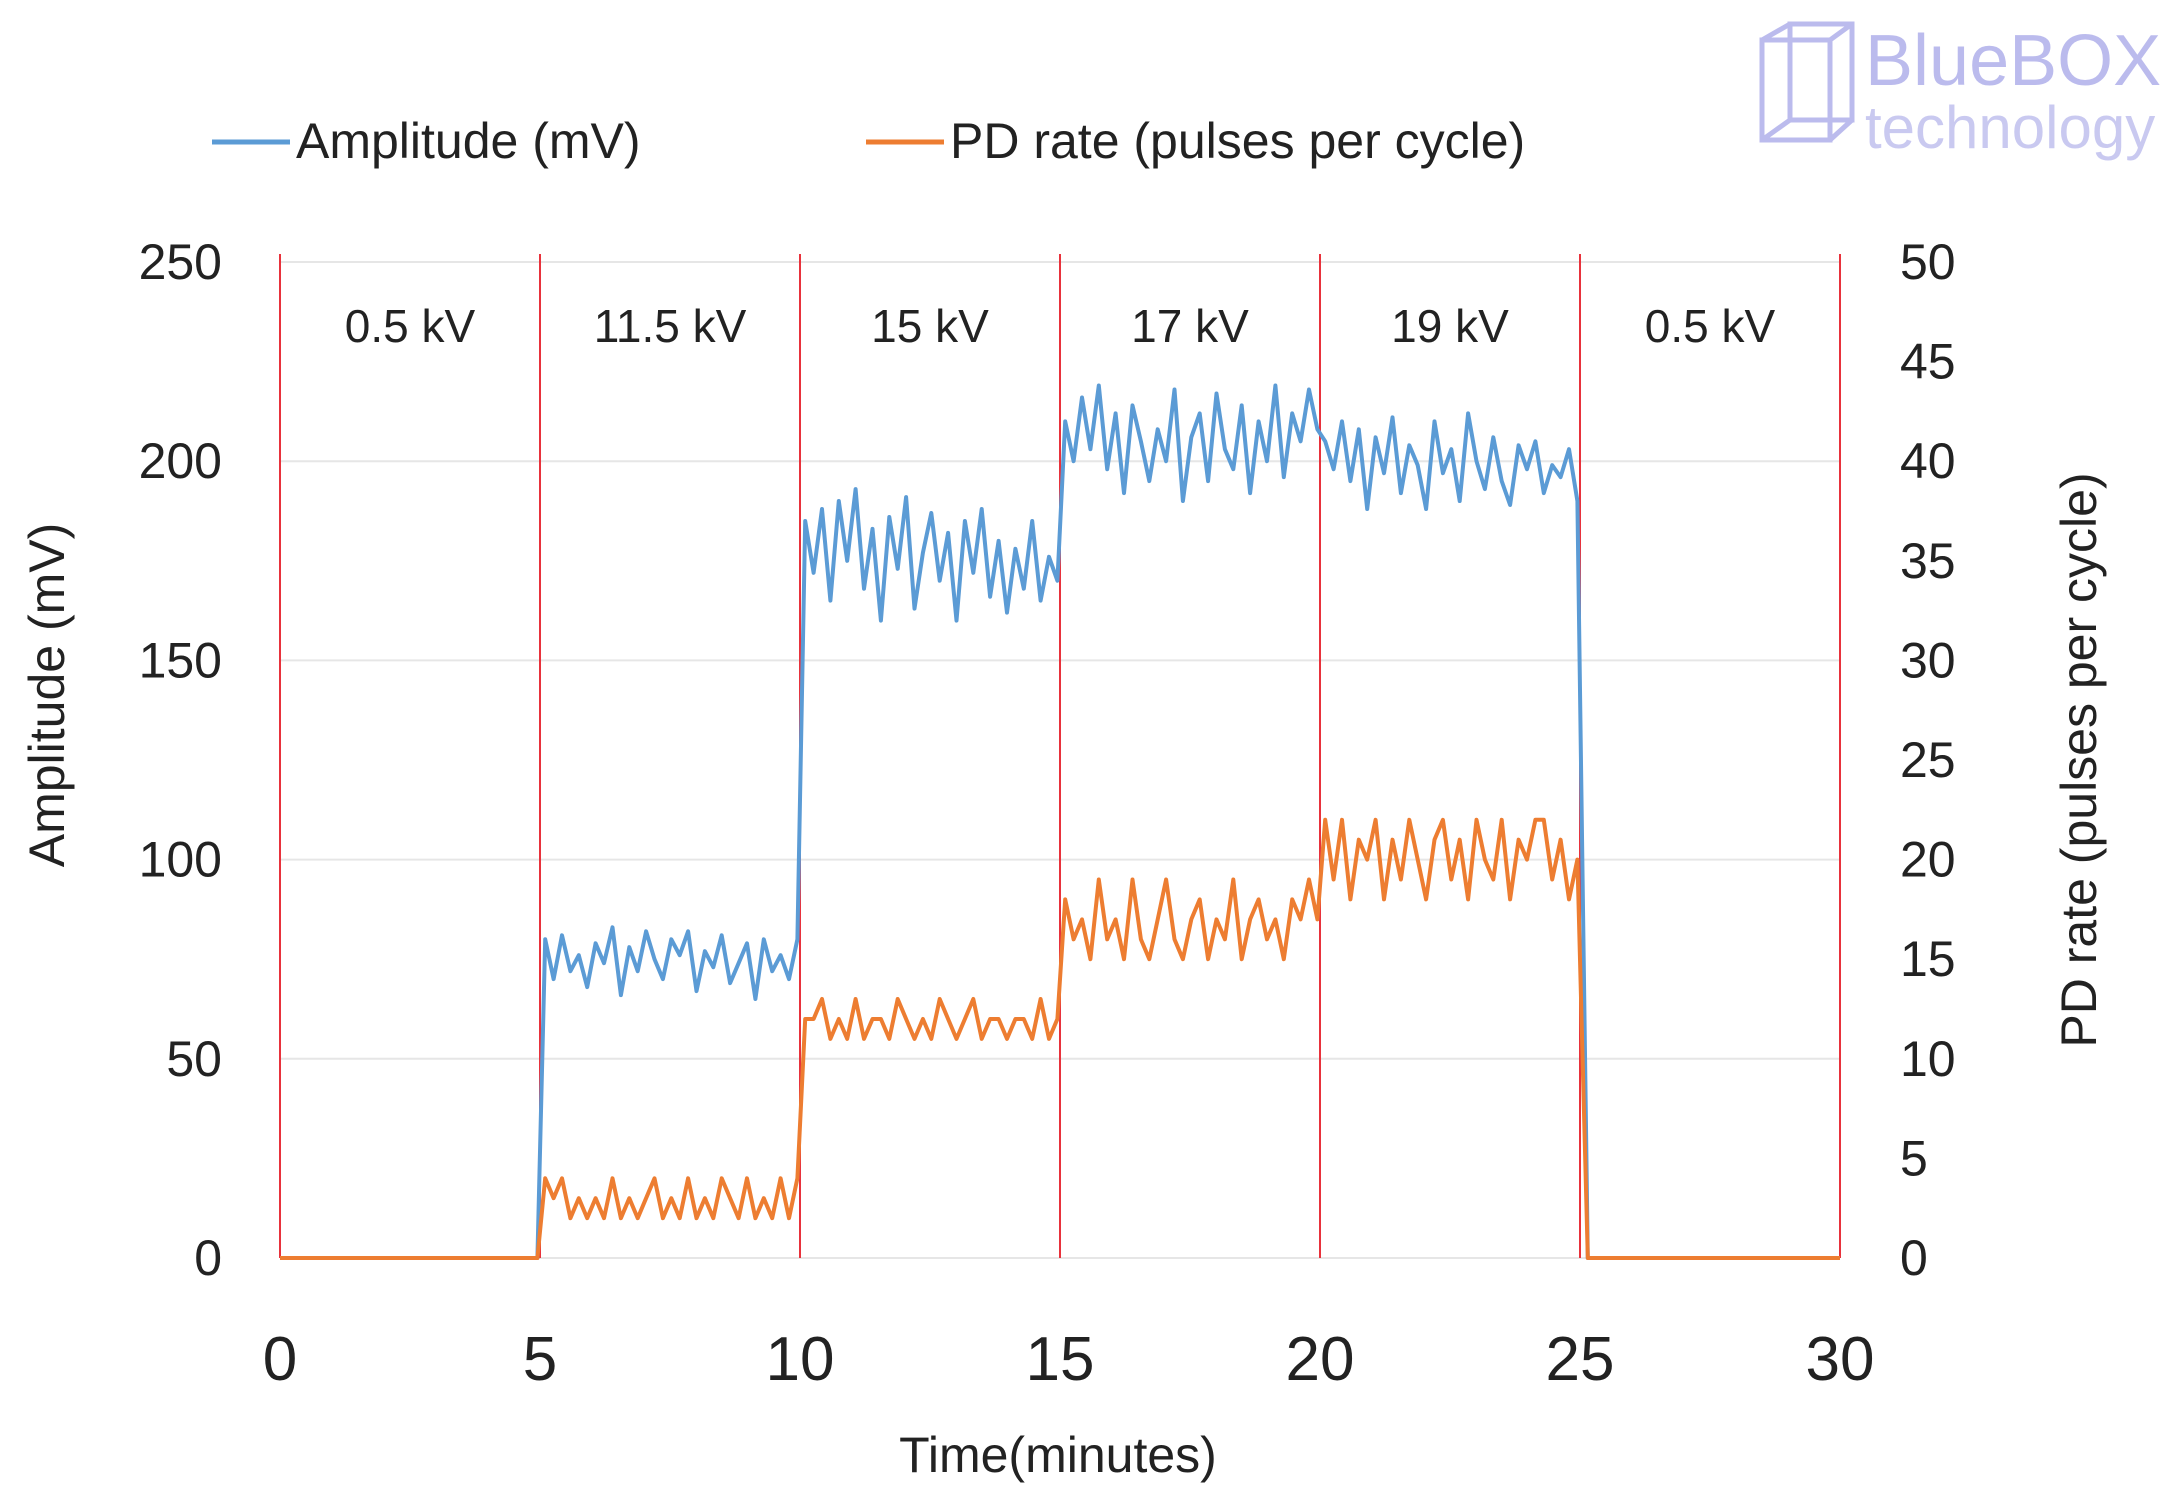 The height and width of the screenshot is (1502, 2168). Describe the element at coordinates (180, 760) in the screenshot. I see `y-left-tick-labels: 0 50 100 150 200 250` at that location.